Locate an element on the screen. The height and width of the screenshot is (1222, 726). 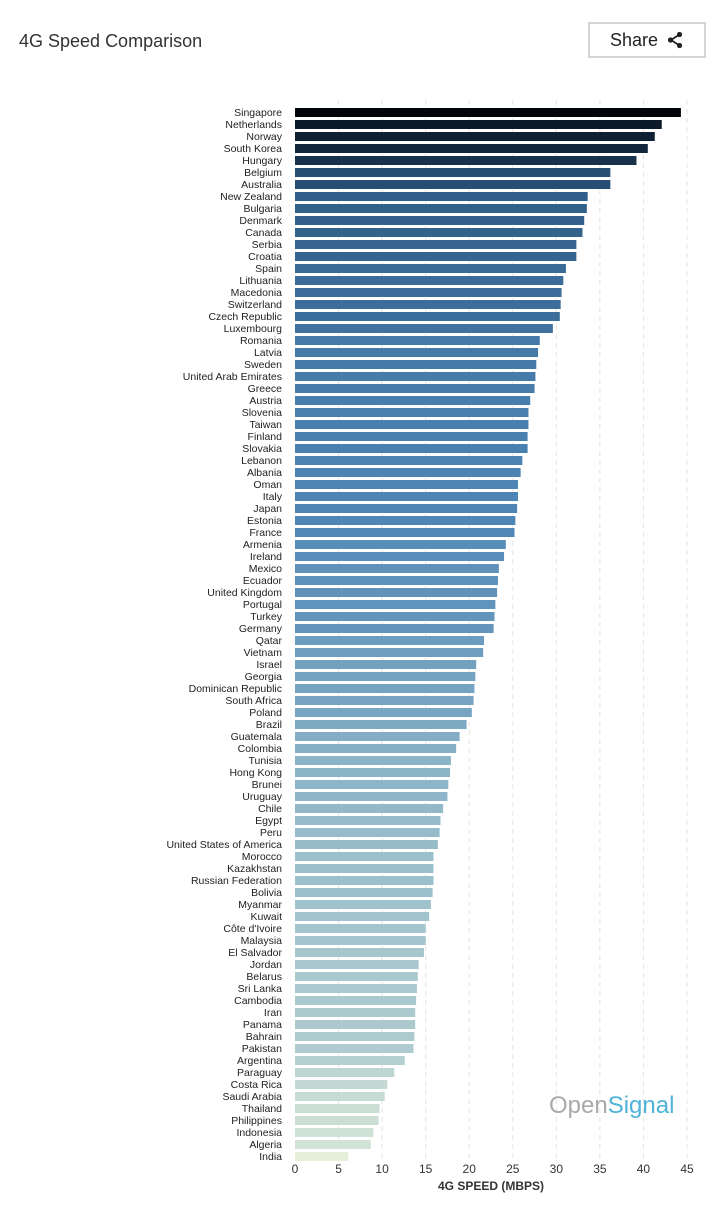
category-label: South Korea is located at coordinates (253, 149).